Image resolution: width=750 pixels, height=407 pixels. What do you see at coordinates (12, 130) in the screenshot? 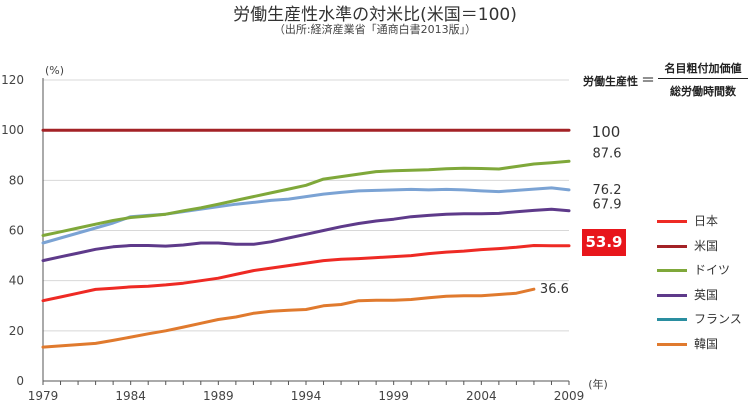
I see `y-tick-label-100: 100` at bounding box center [12, 130].